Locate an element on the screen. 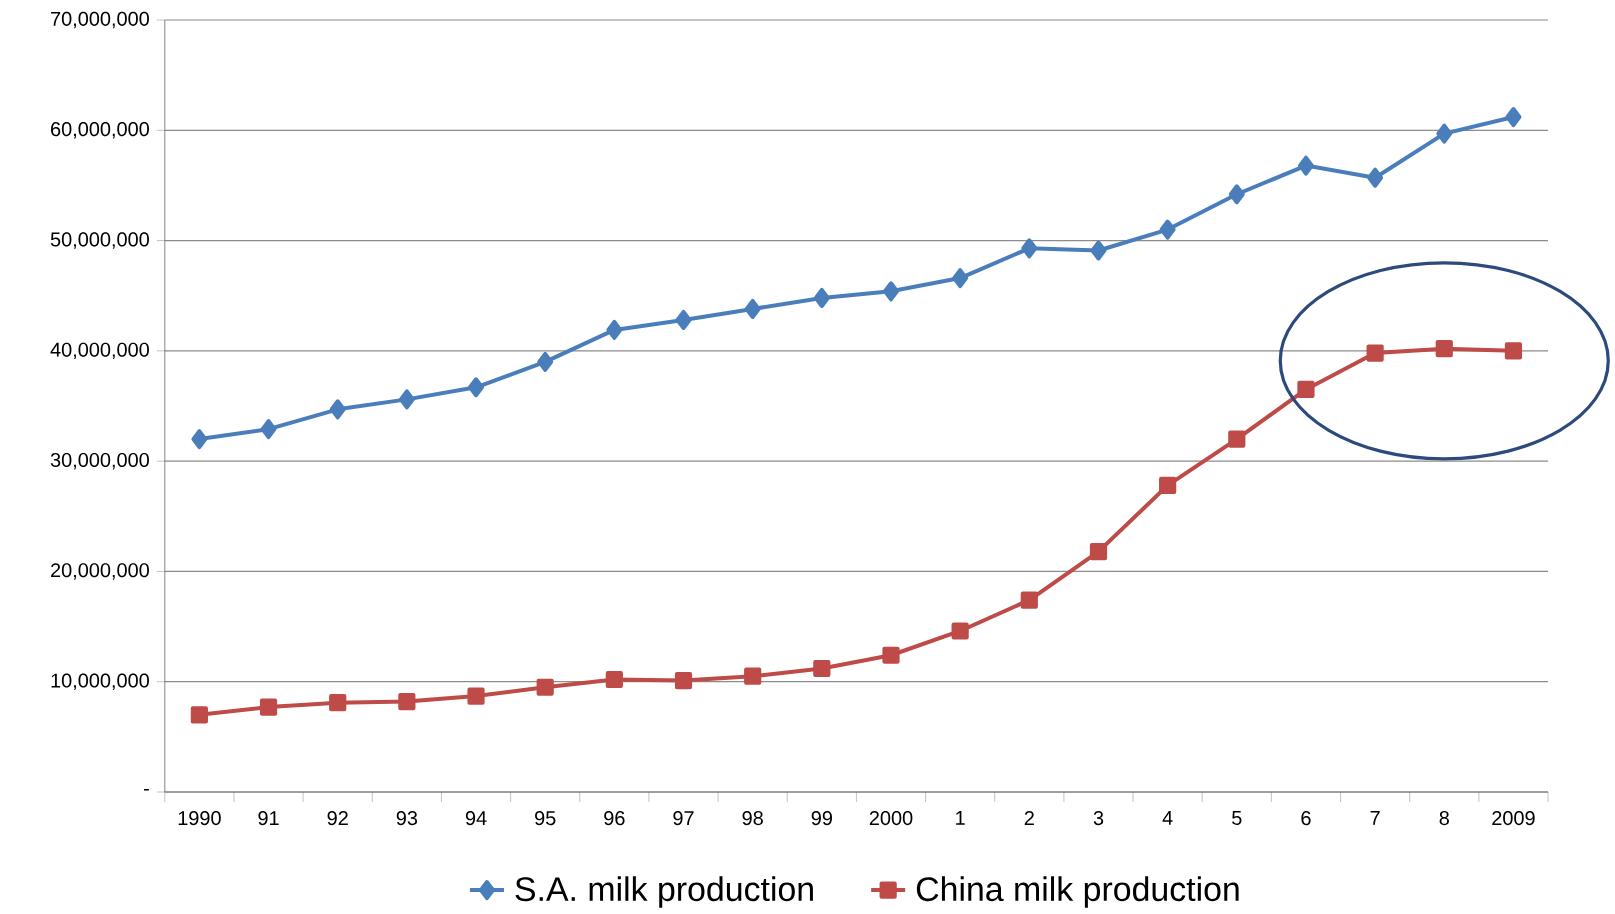 Image resolution: width=1615 pixels, height=914 pixels. x-tick-label: 95 is located at coordinates (545, 818).